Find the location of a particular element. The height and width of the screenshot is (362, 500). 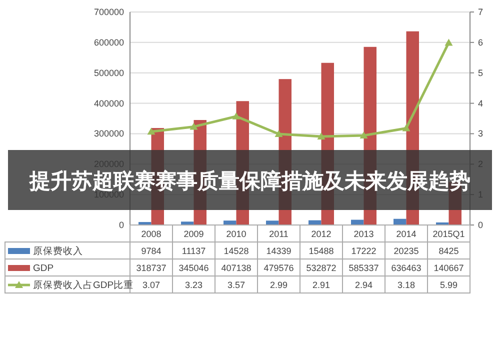

data-label: 3.18 is located at coordinates (406, 285).